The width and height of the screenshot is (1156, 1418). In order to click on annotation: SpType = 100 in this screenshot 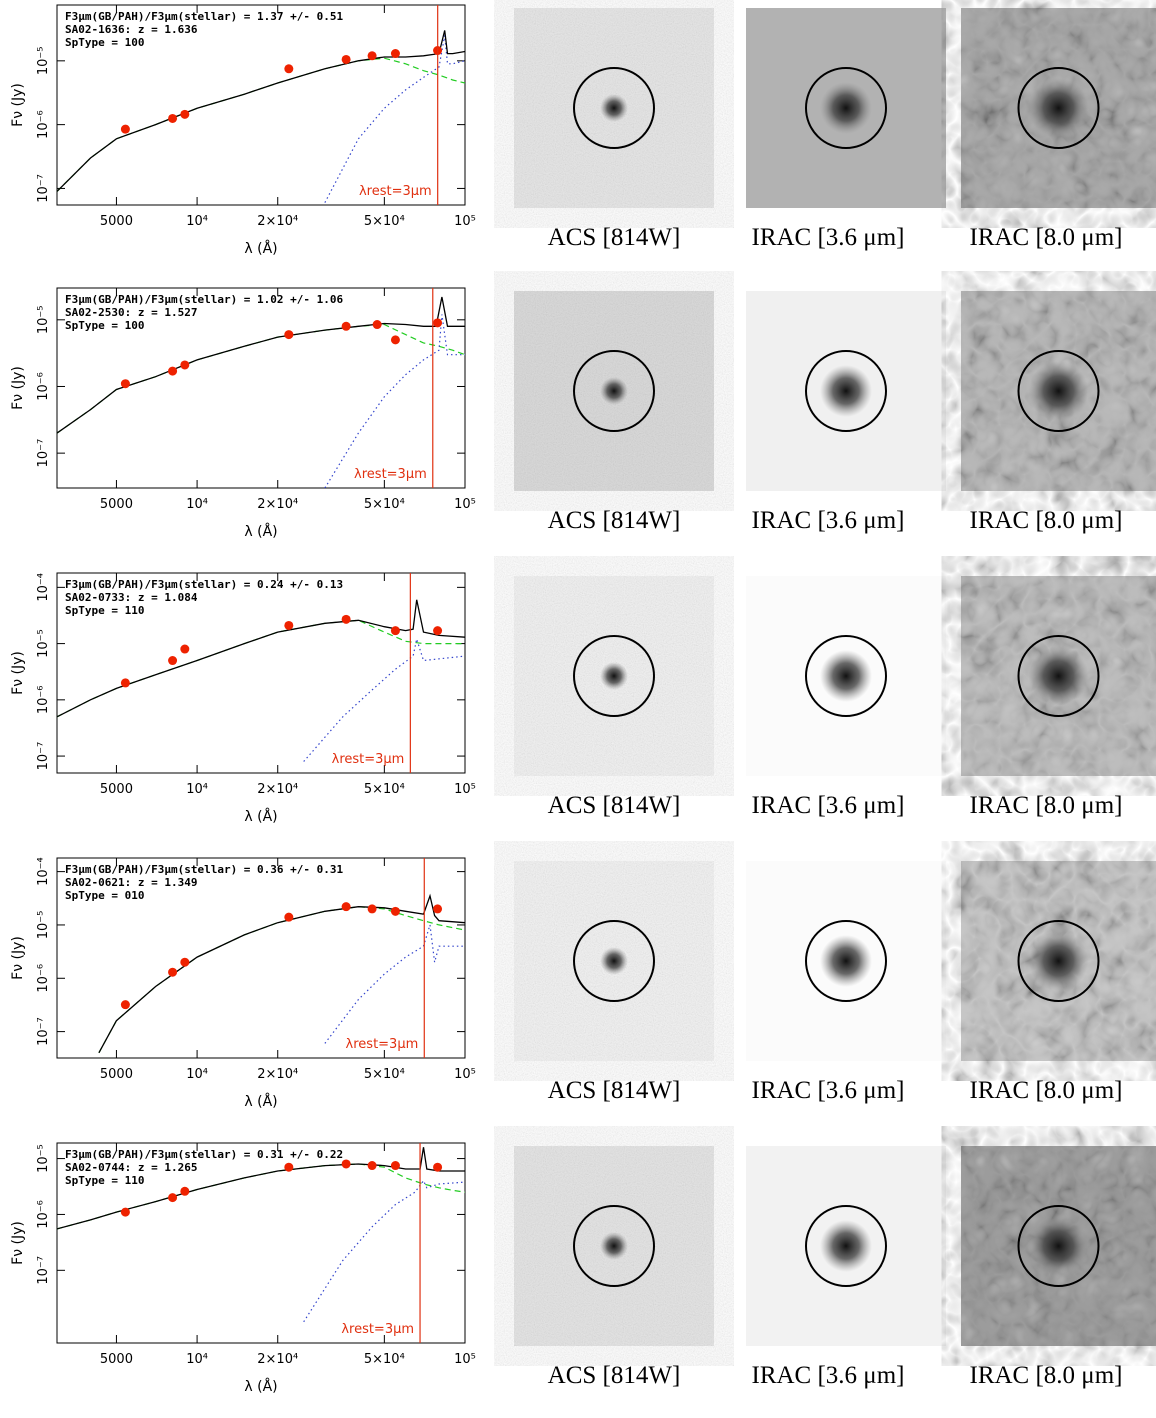, I will do `click(104, 325)`.